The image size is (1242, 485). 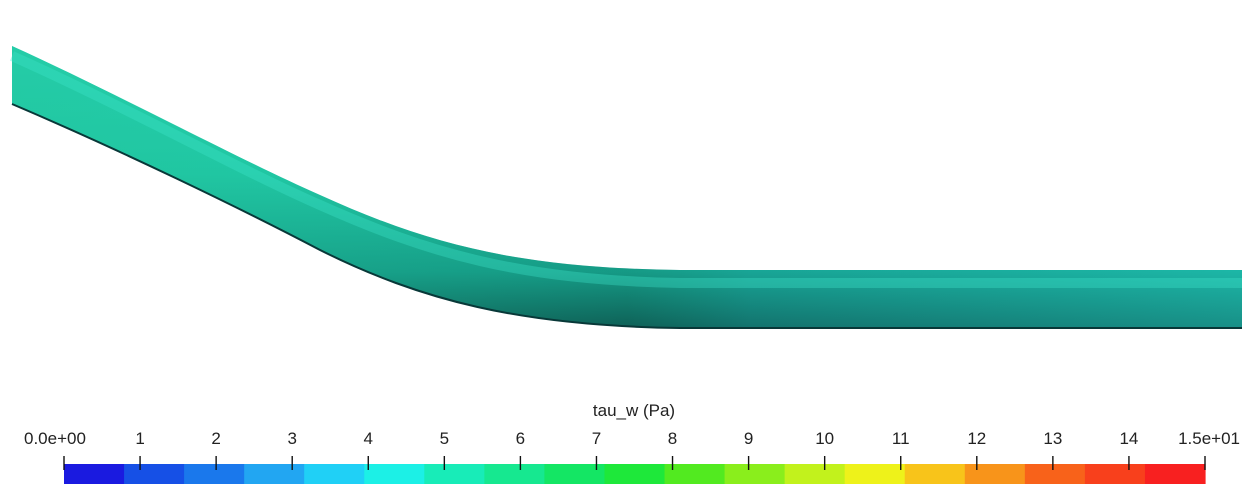 What do you see at coordinates (55, 438) in the screenshot?
I see `colorbar-tick-label: 0.0e+00` at bounding box center [55, 438].